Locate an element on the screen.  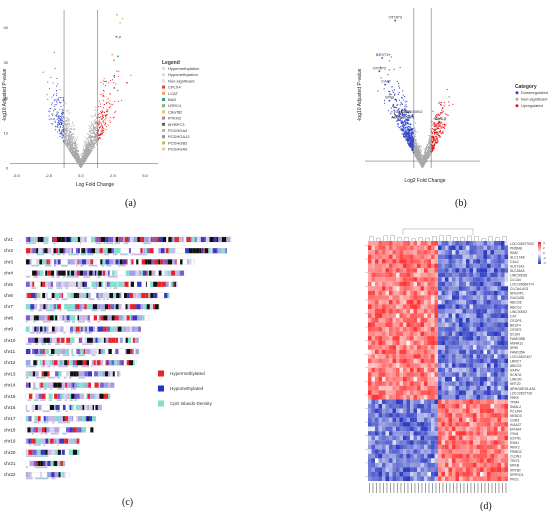
plot-area-b is located at coordinates (422, 87).